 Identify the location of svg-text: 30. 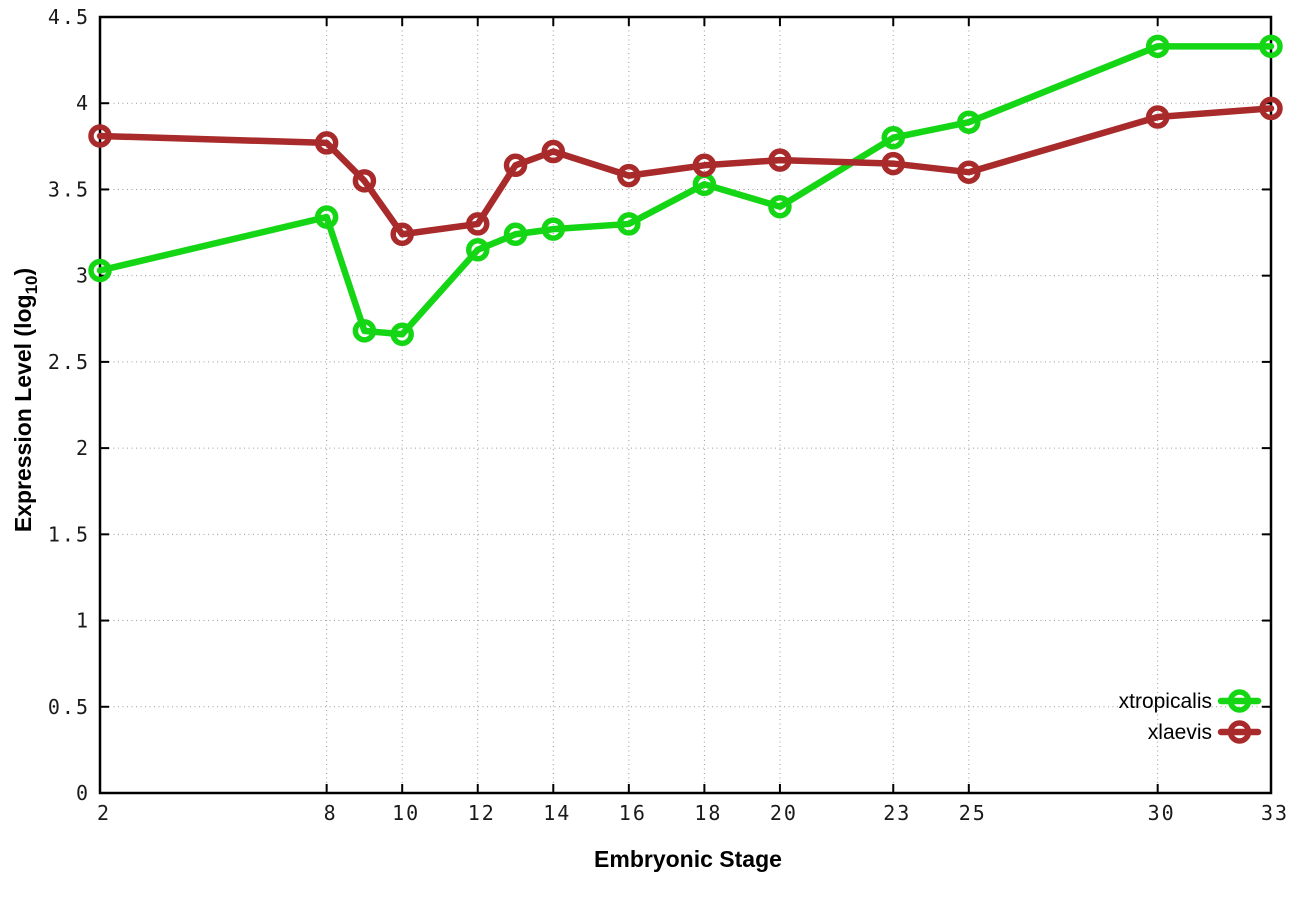
(1162, 813).